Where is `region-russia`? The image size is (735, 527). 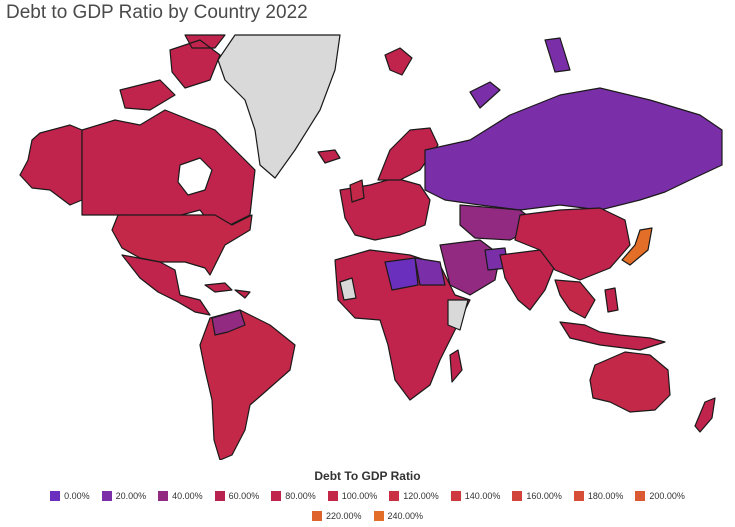
region-russia is located at coordinates (573, 149).